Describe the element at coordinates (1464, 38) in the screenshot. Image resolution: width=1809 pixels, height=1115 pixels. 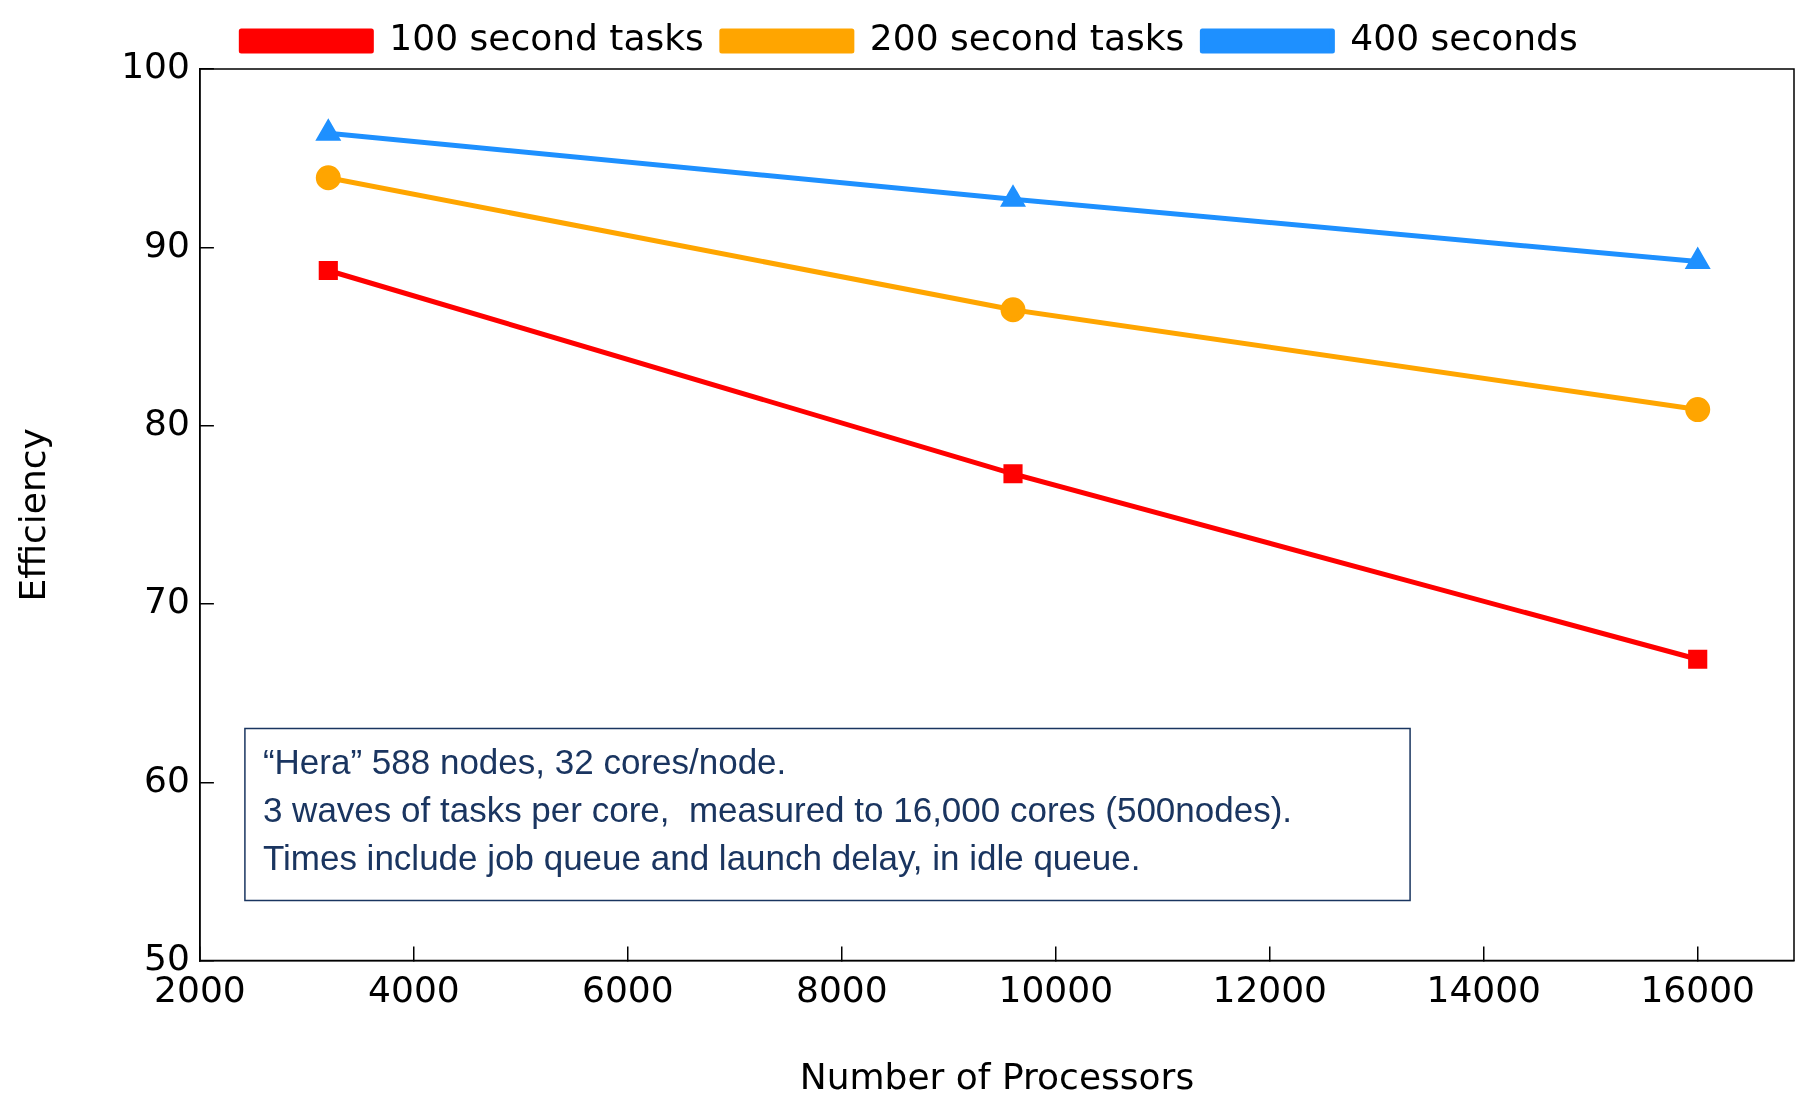
I see `legend-label: 400 seconds` at that location.